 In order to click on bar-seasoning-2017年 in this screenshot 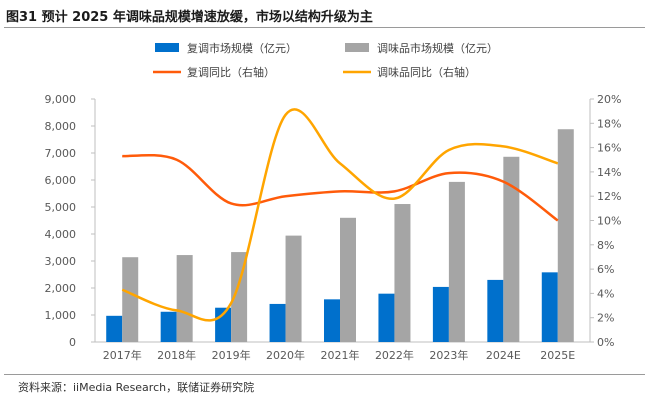, I will do `click(130, 299)`.